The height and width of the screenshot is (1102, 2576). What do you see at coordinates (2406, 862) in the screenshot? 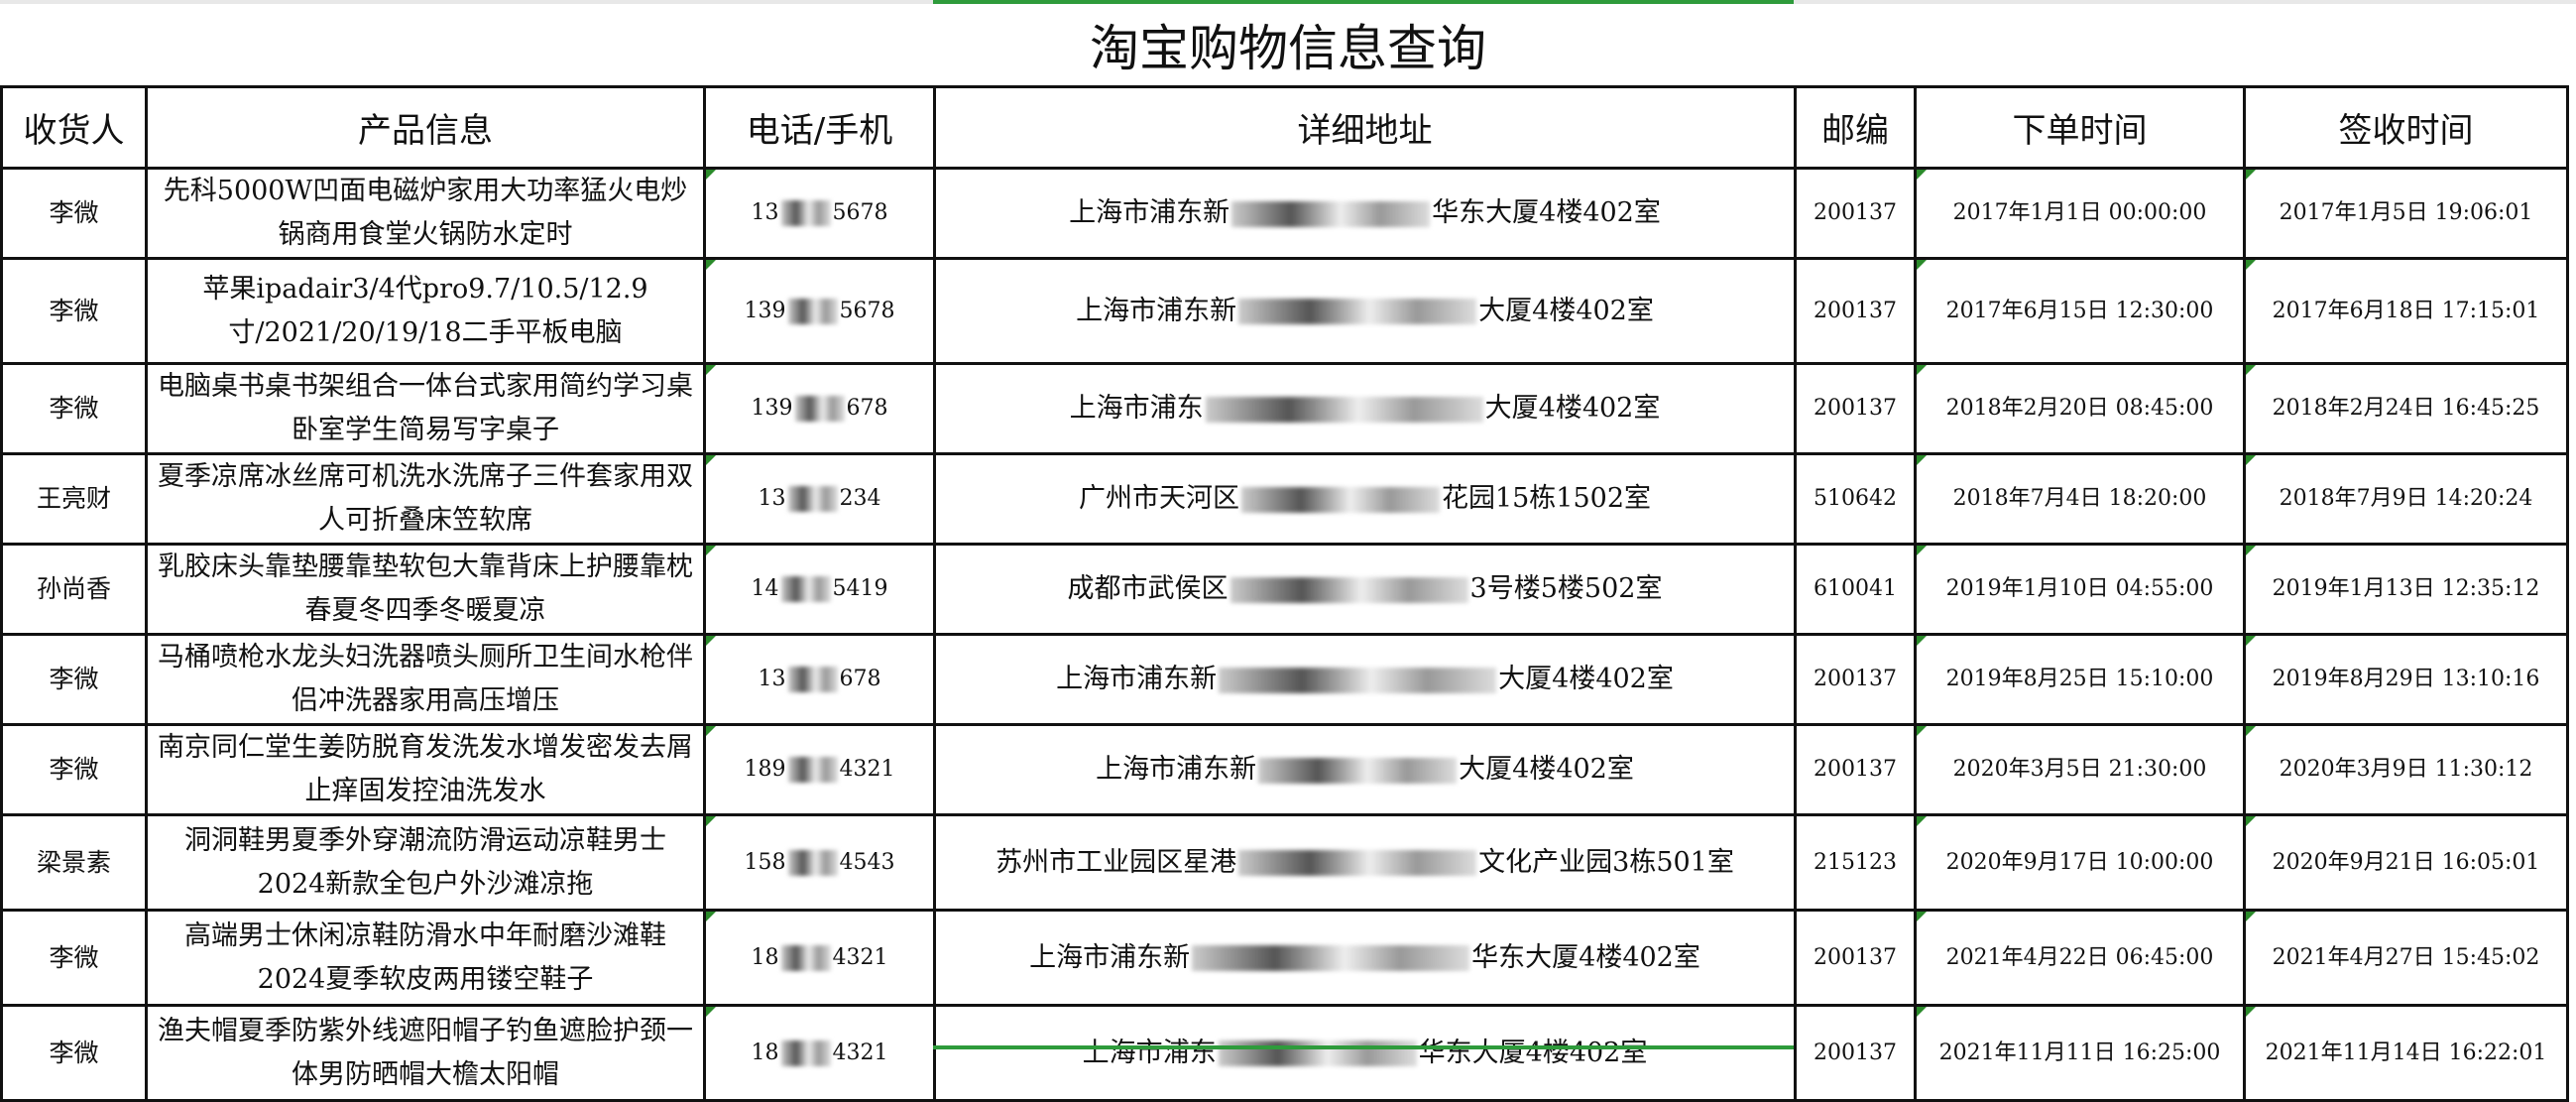
I see `cell-sign-time: 2020年9月21日 16:05:01` at bounding box center [2406, 862].